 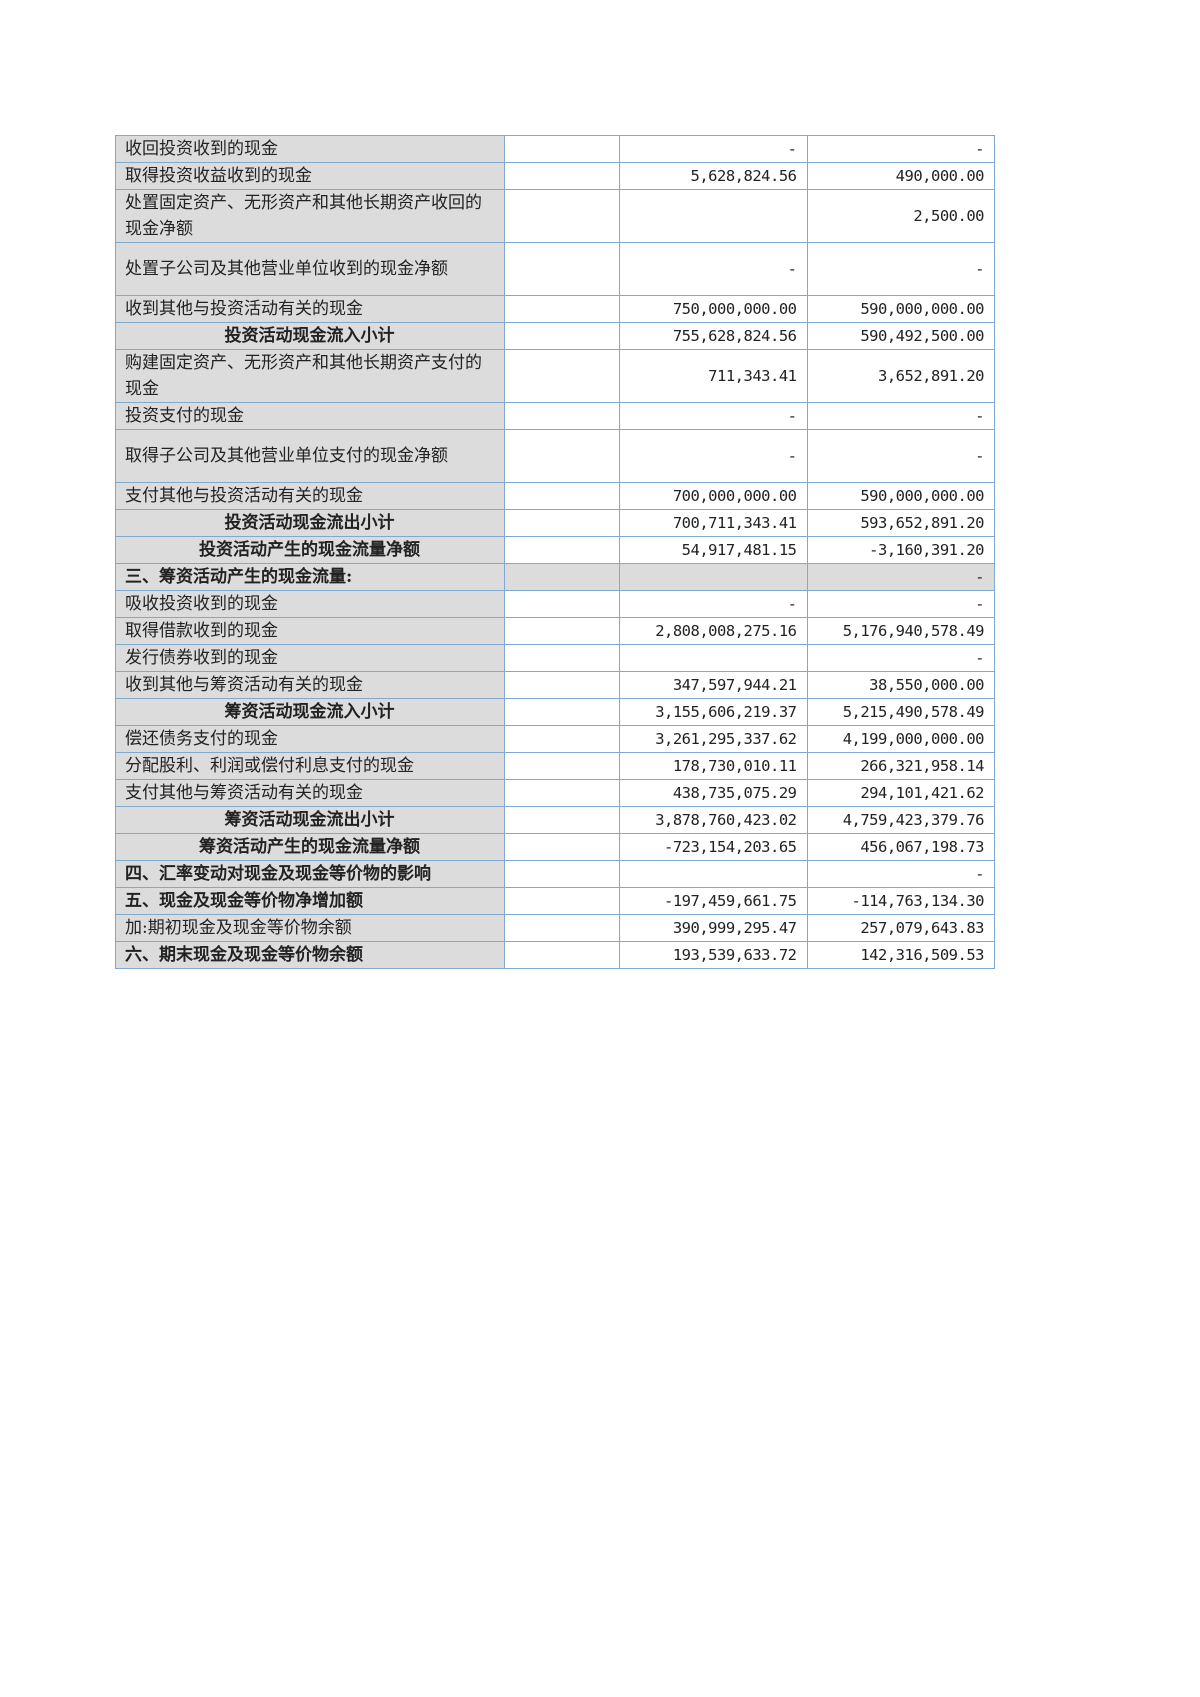 What do you see at coordinates (310, 901) in the screenshot?
I see `row-label: 五、现金及现金等价物净增加额` at bounding box center [310, 901].